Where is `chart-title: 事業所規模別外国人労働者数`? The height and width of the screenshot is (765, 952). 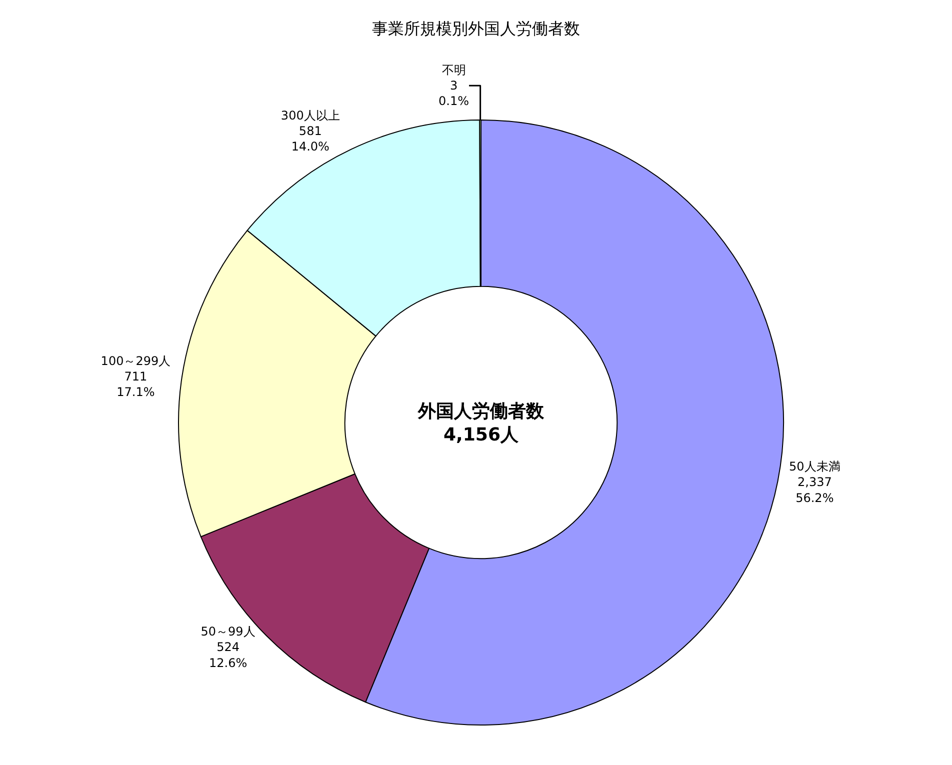 chart-title: 事業所規模別外国人労働者数 is located at coordinates (476, 28).